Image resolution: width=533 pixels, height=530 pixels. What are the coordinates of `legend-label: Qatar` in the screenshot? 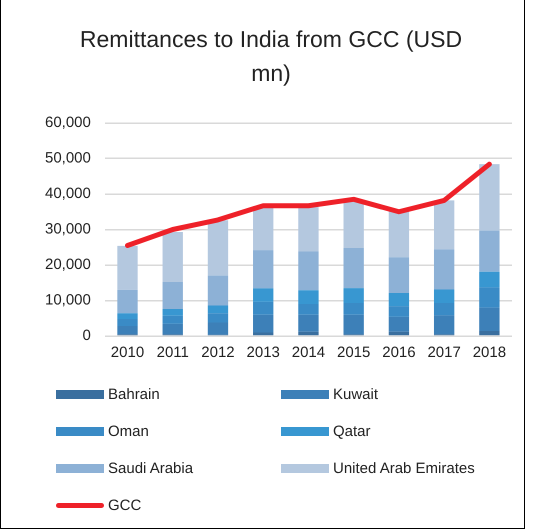 It's located at (352, 431).